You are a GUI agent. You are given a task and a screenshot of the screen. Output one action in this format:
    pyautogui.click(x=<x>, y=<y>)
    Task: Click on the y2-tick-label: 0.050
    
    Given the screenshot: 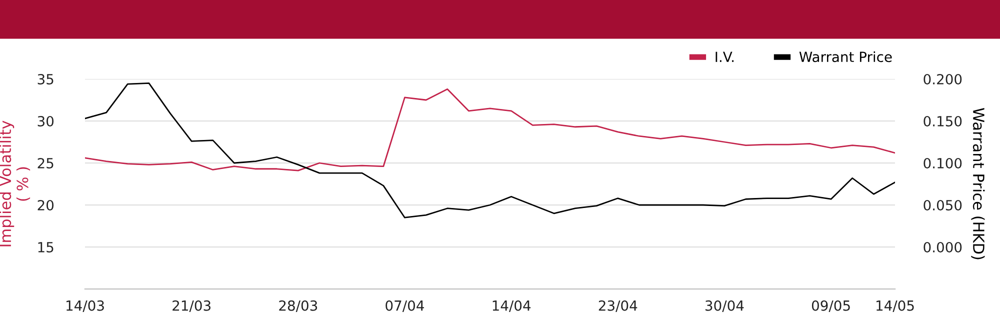 What is the action you would take?
    pyautogui.click(x=943, y=205)
    